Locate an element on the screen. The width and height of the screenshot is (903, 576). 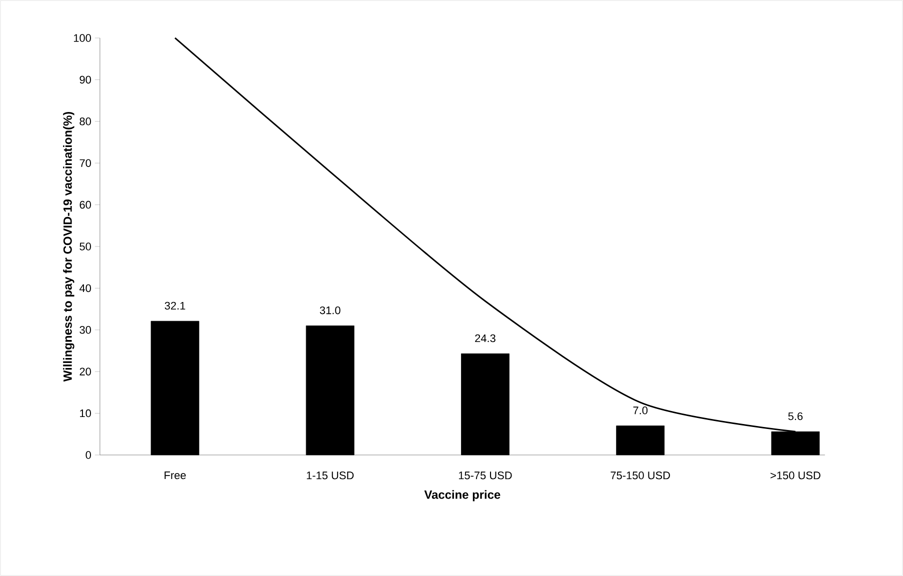
y-tick-label: 80 is located at coordinates (85, 122).